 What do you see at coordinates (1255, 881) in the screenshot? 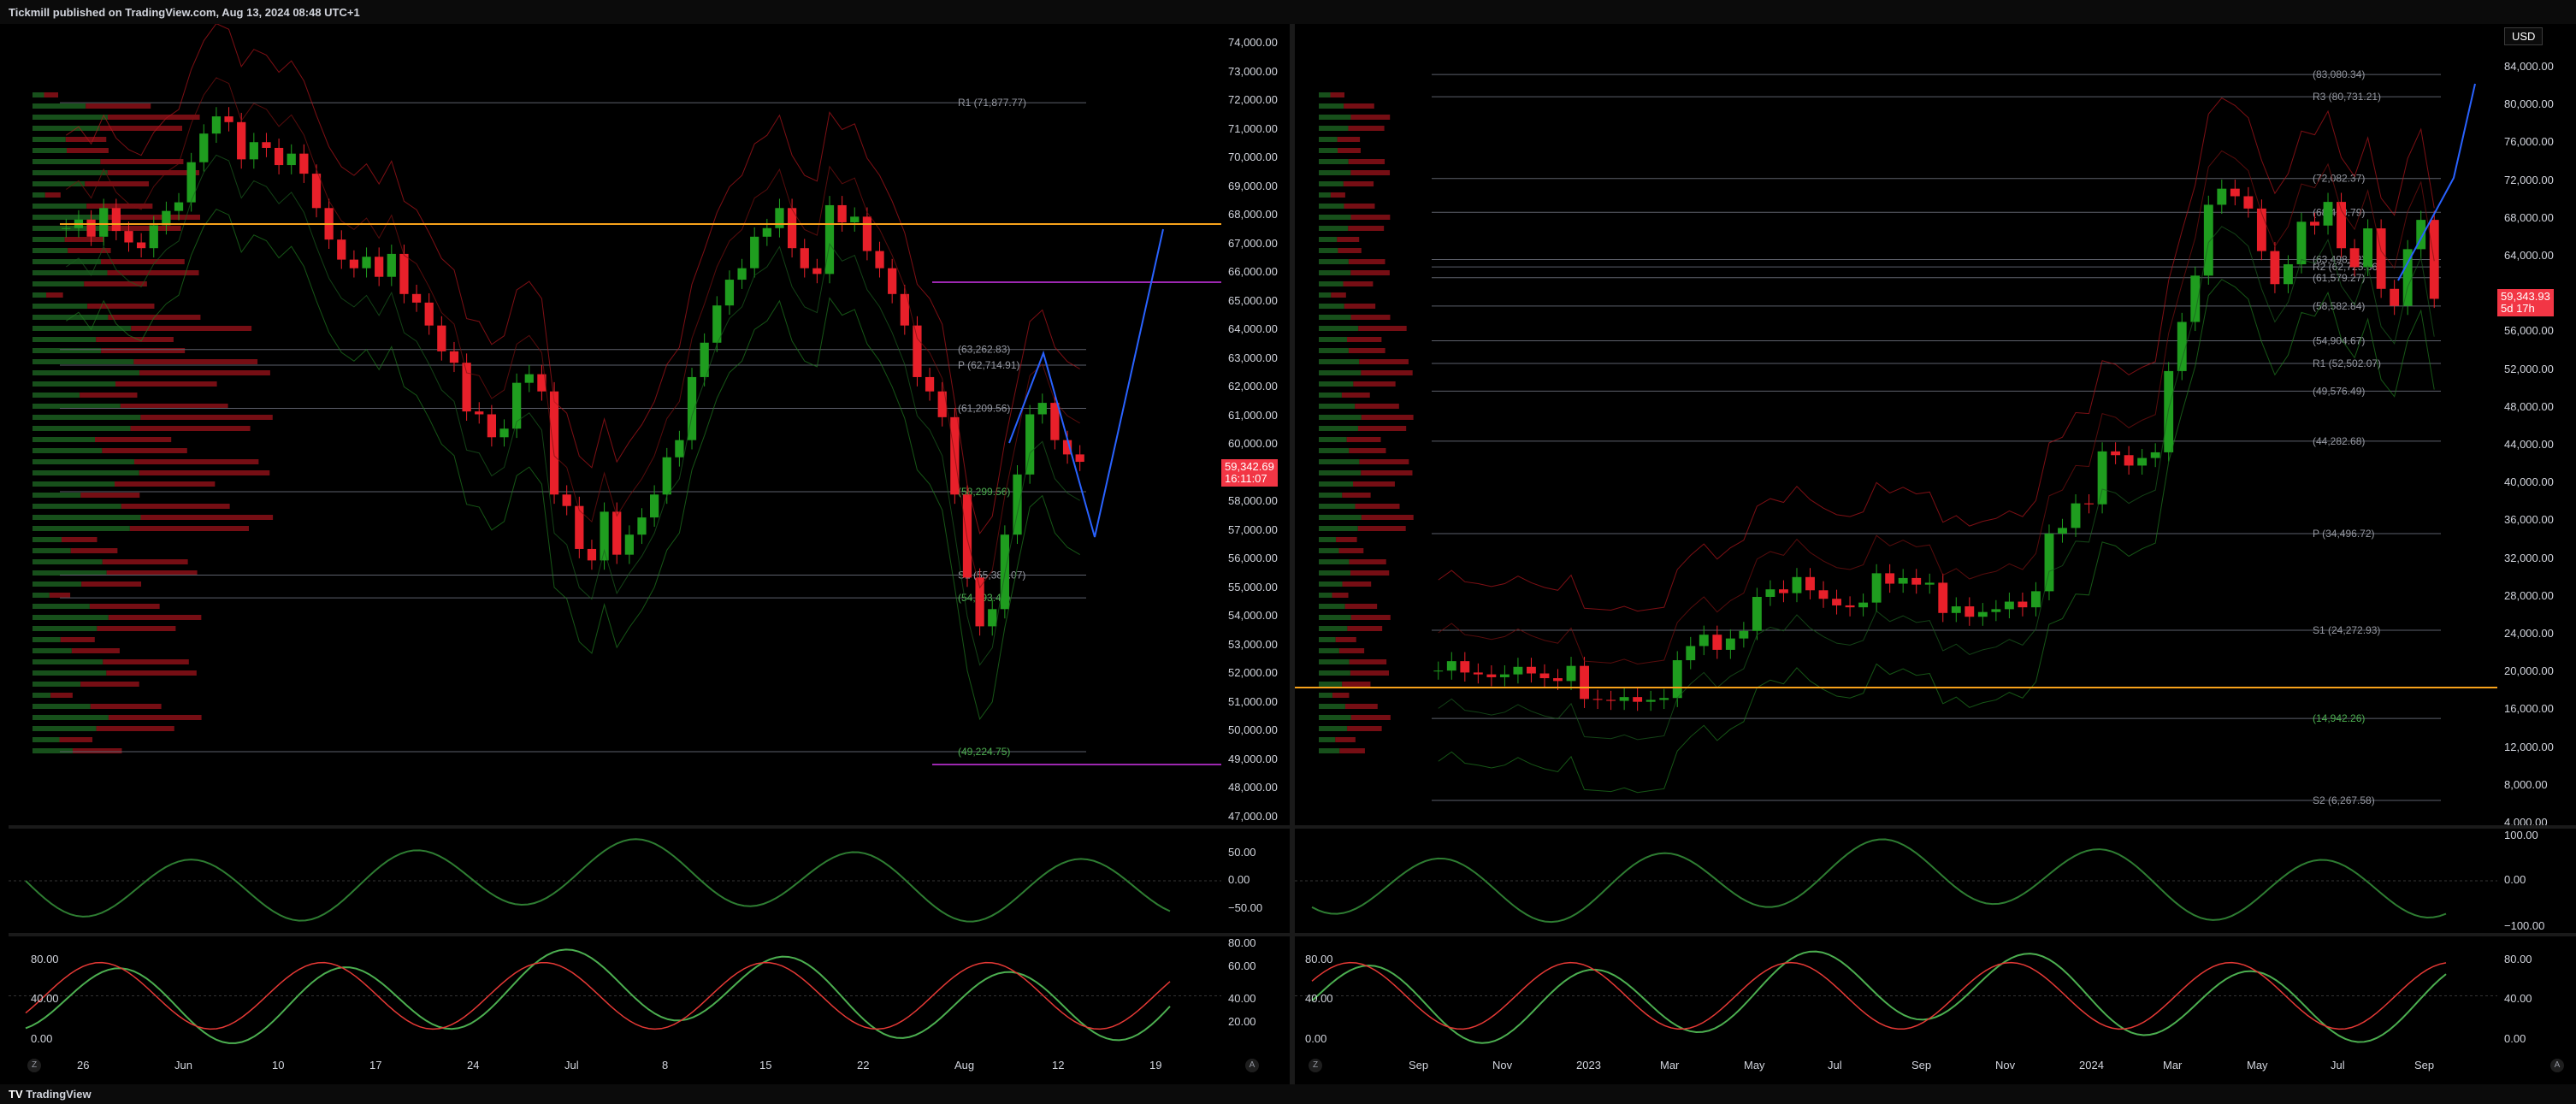
I see `left-rsi-axis: 50.00 0.00 −50.00` at bounding box center [1255, 881].